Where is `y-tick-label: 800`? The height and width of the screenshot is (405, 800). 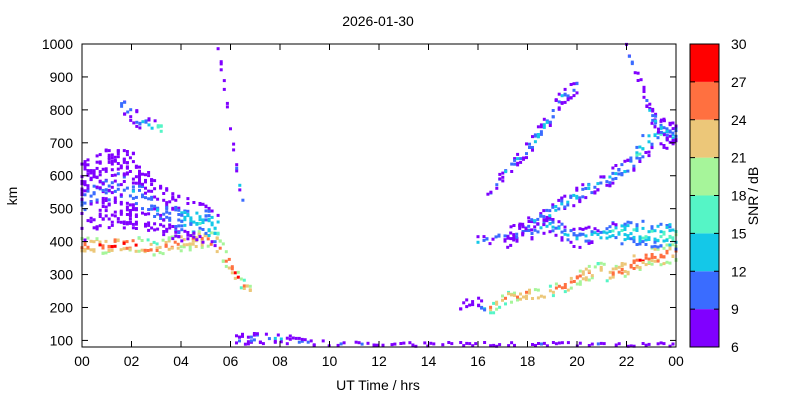
y-tick-label: 800 is located at coordinates (62, 110).